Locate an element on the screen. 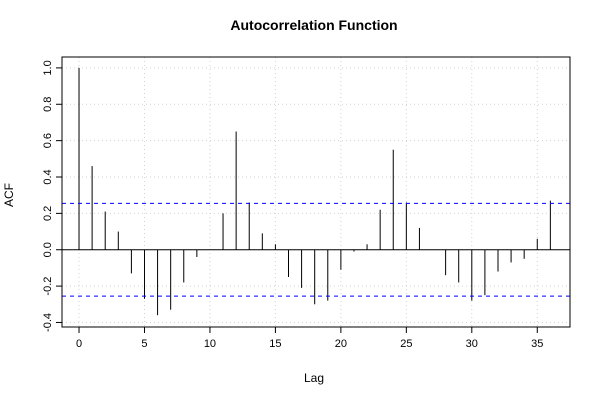 The width and height of the screenshot is (599, 400). y-tick-label-3: 0.2 is located at coordinates (48, 213).